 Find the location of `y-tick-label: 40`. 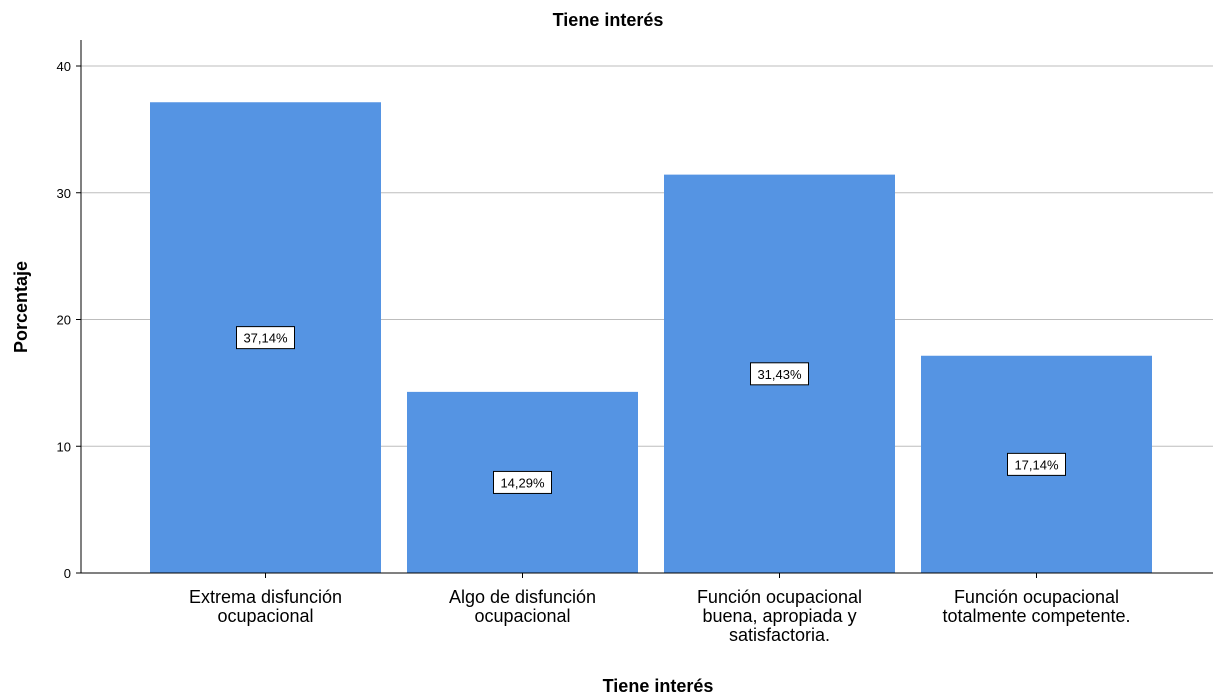

y-tick-label: 40 is located at coordinates (64, 66).